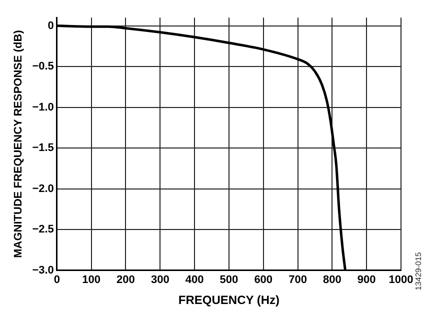 This screenshot has height=320, width=435. What do you see at coordinates (366, 280) in the screenshot?
I see `x-tick-label: 900` at bounding box center [366, 280].